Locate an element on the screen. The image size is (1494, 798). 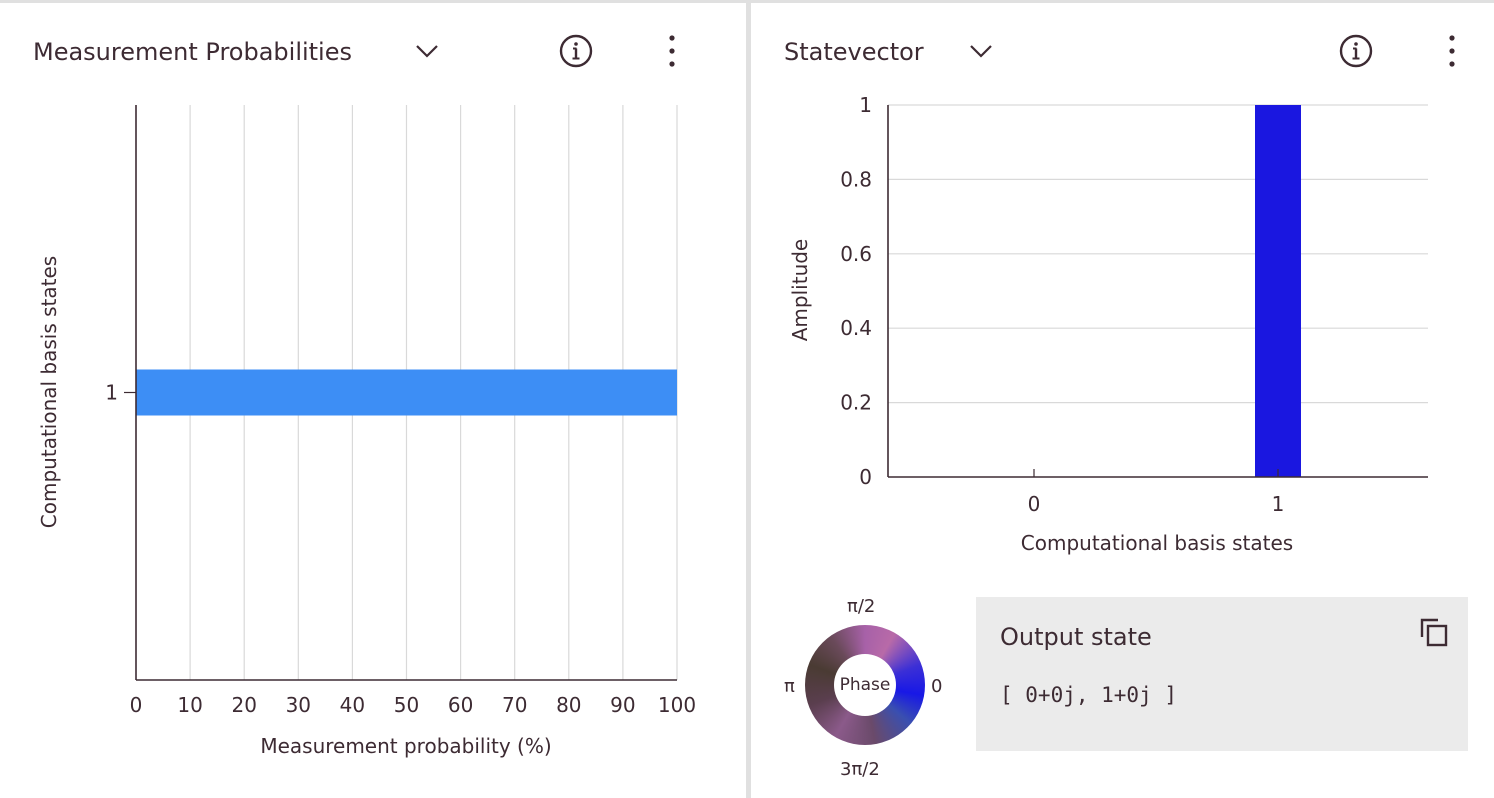
panel-divider is located at coordinates (748, 399).